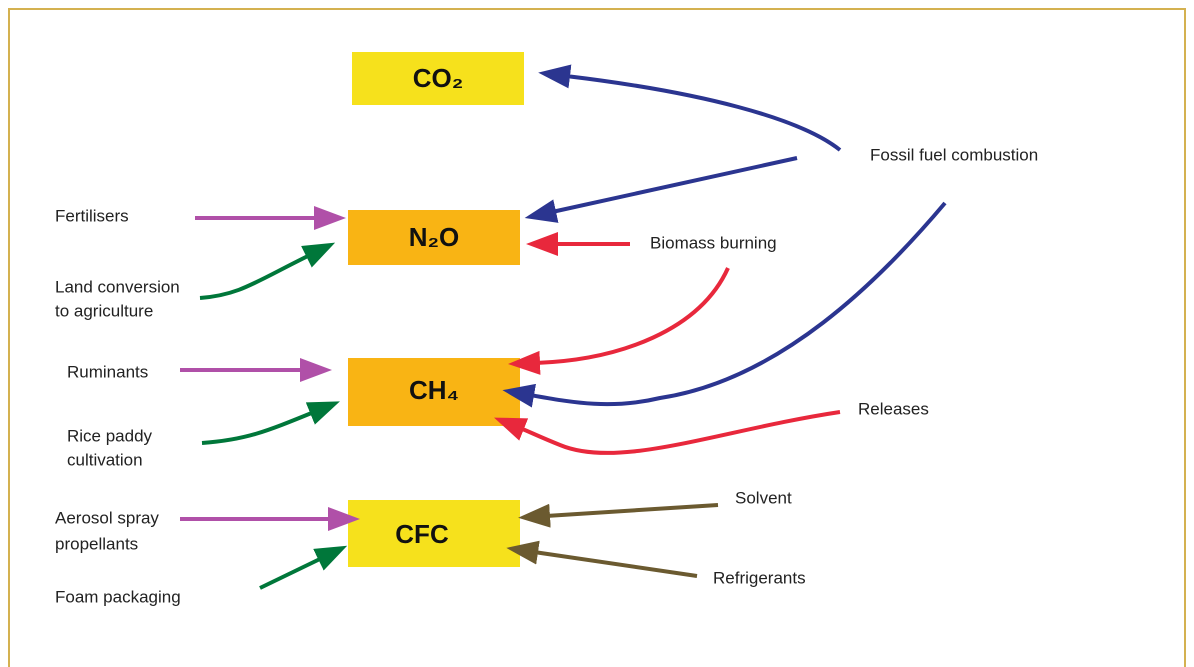  I want to click on source-label: Solvent, so click(763, 497).